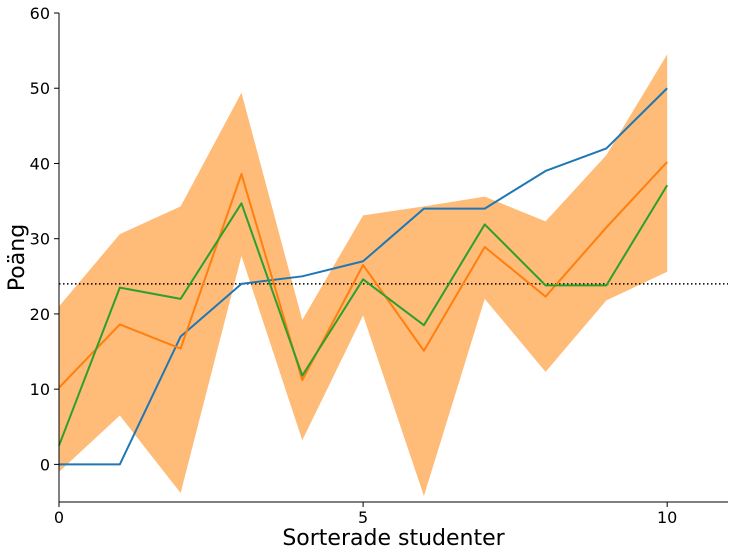 The width and height of the screenshot is (738, 555). What do you see at coordinates (40, 88) in the screenshot?
I see `y-tick-label: 50` at bounding box center [40, 88].